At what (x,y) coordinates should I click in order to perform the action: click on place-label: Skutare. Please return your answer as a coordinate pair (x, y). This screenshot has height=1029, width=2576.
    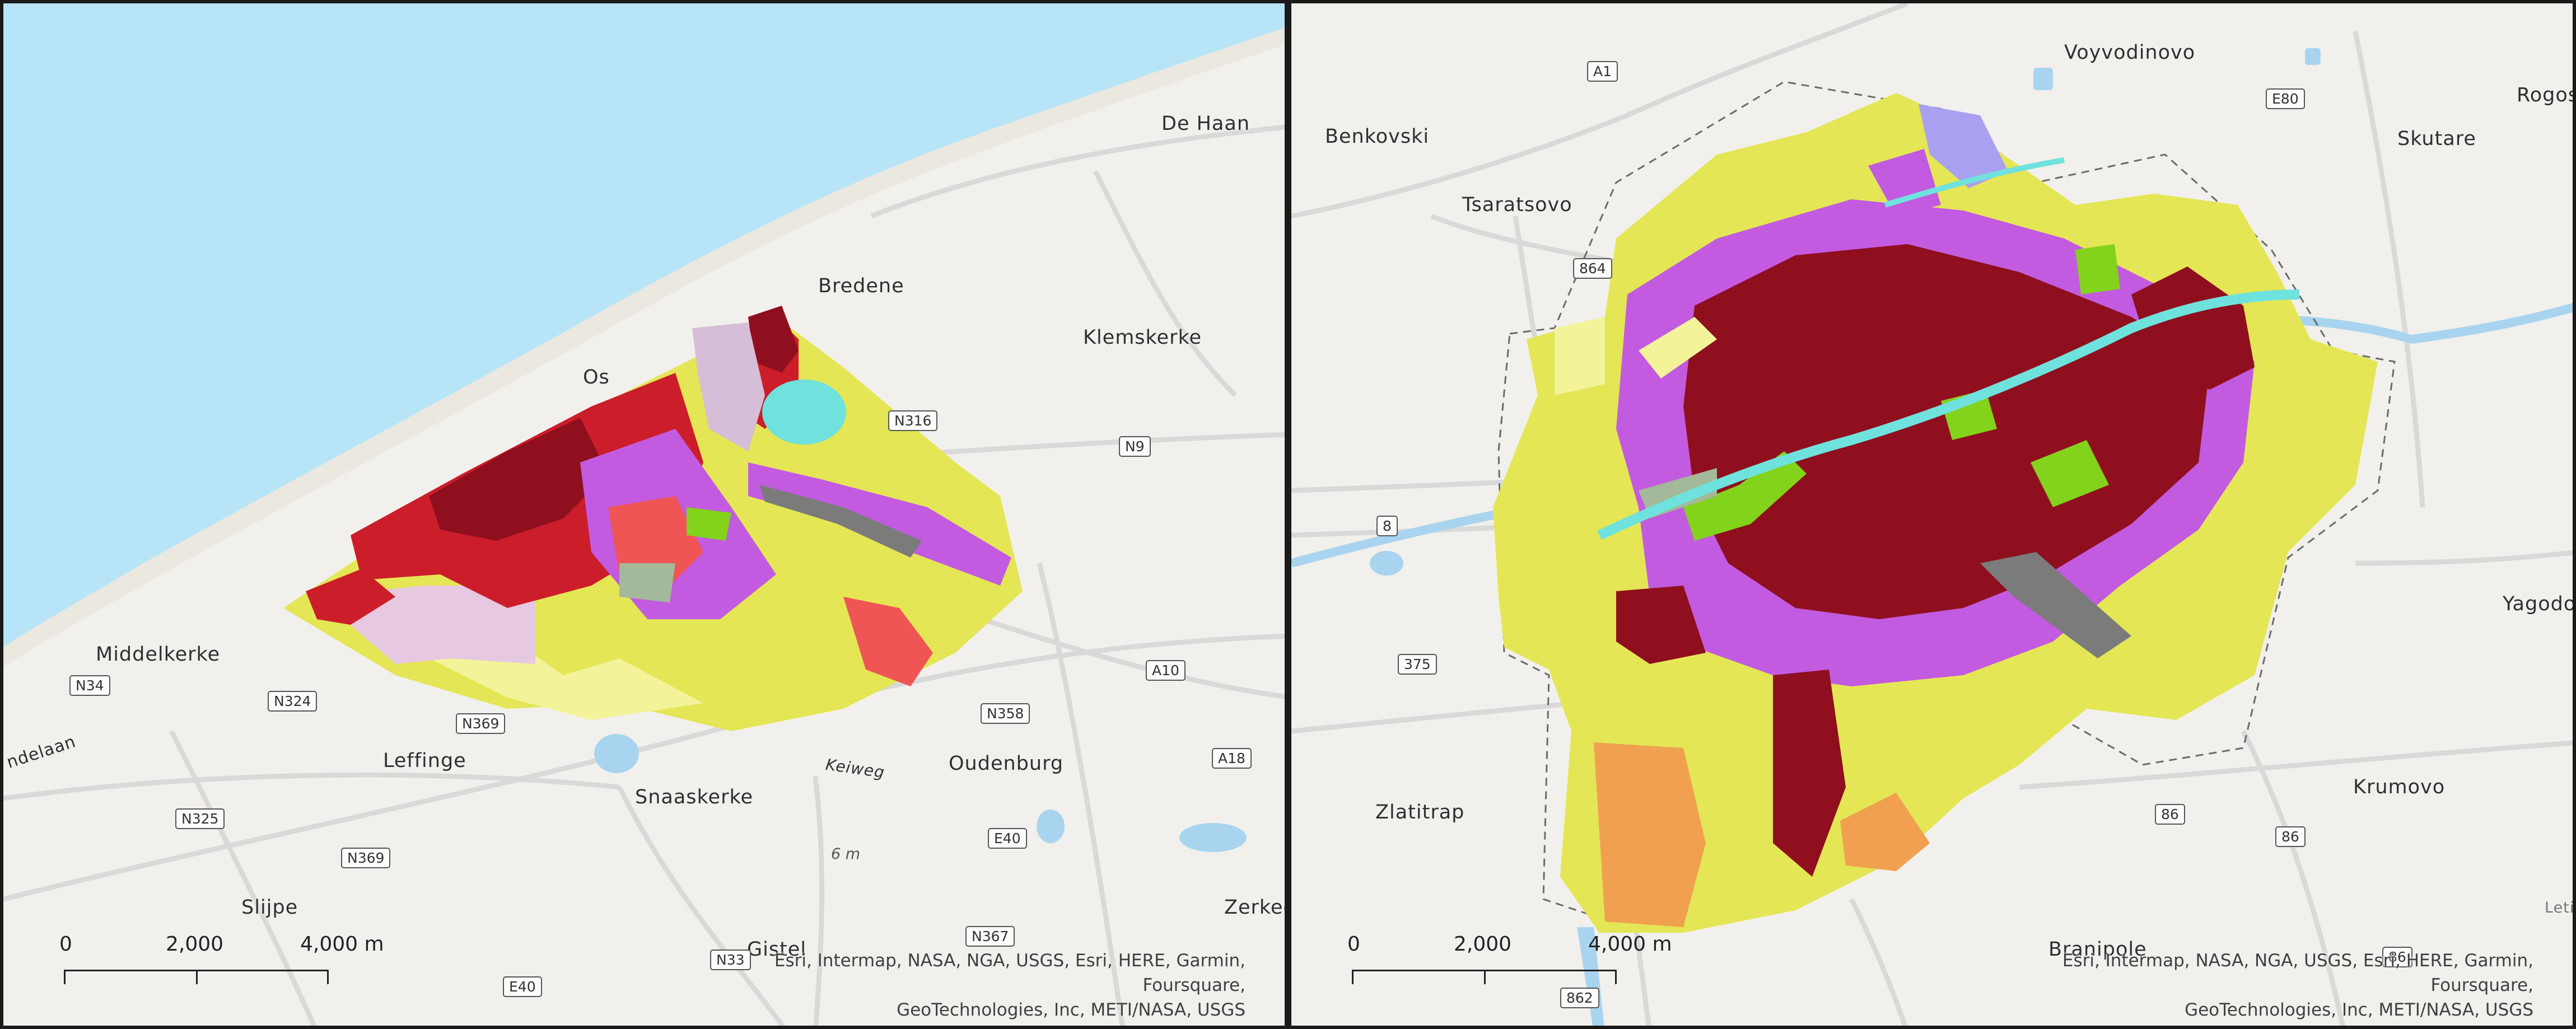
    Looking at the image, I should click on (2437, 139).